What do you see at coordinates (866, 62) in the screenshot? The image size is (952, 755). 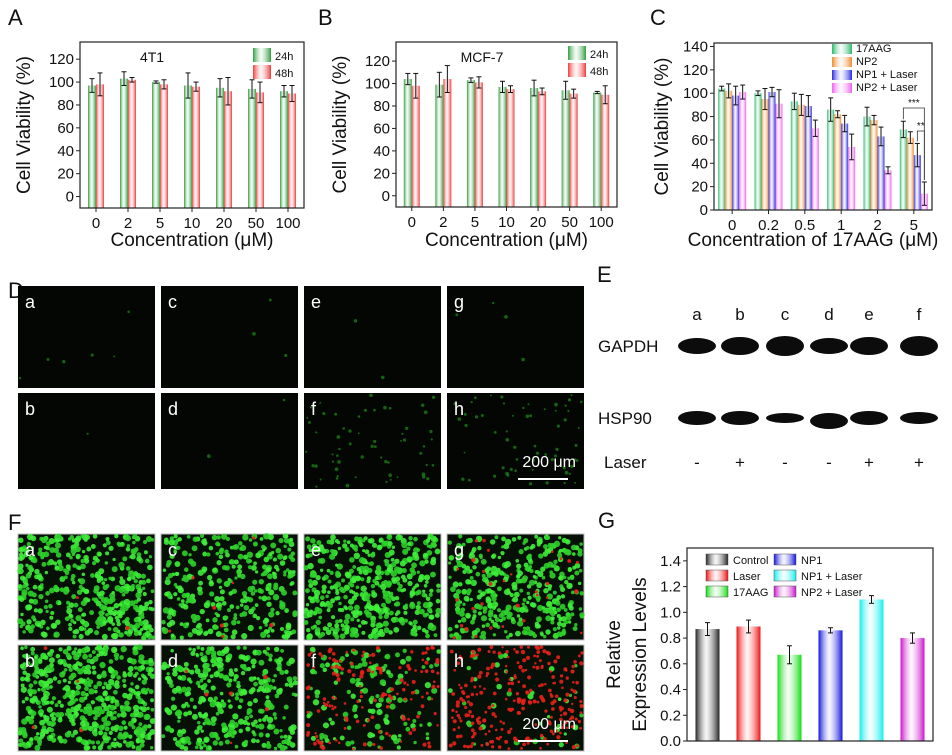 I see `legend-label: NP2` at bounding box center [866, 62].